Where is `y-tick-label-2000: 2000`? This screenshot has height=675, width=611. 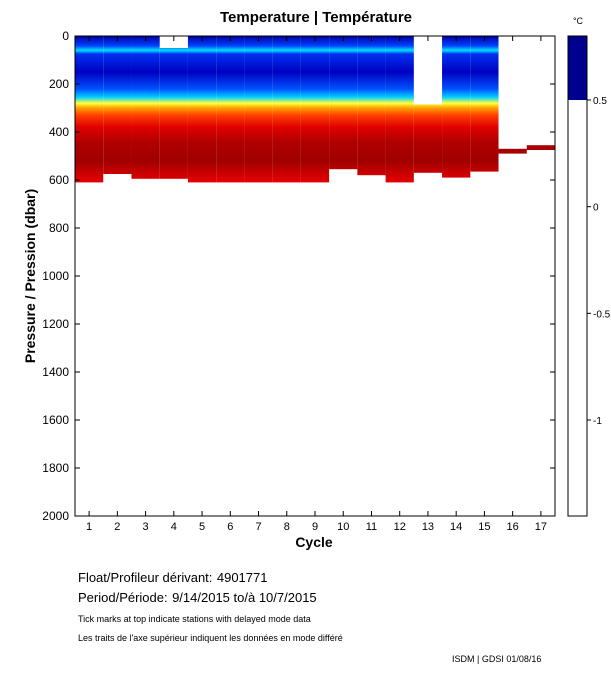 y-tick-label-2000: 2000 is located at coordinates (55, 516).